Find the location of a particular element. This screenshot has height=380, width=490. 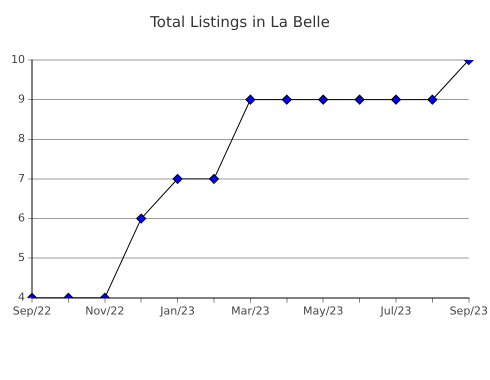

y-tick-label: 6 is located at coordinates (21, 217).